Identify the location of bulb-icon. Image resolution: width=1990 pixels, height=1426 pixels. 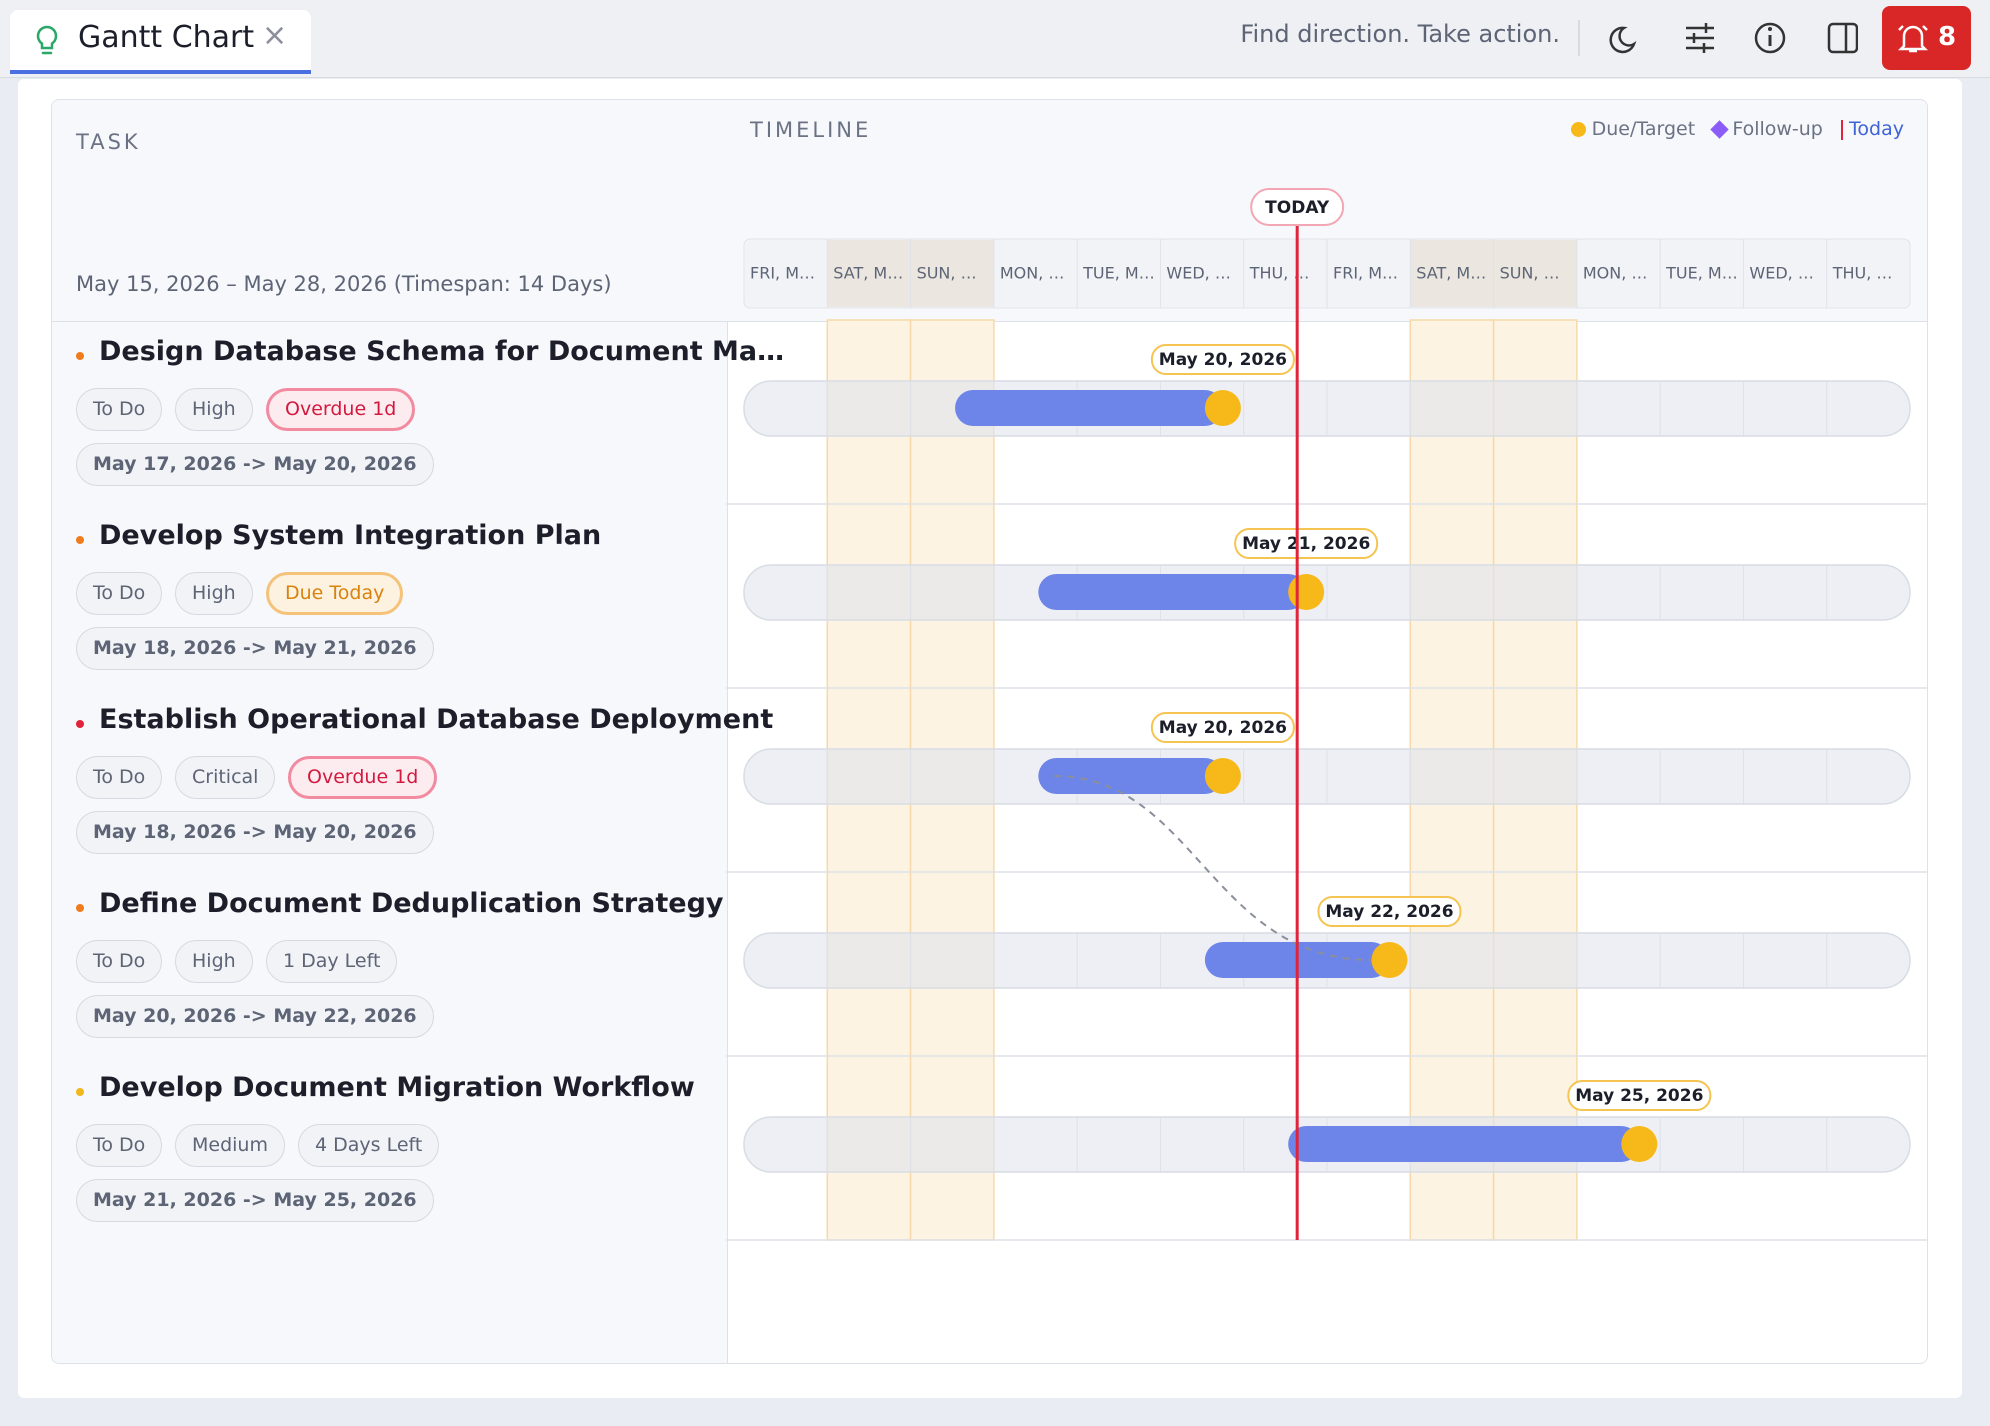
(47, 40).